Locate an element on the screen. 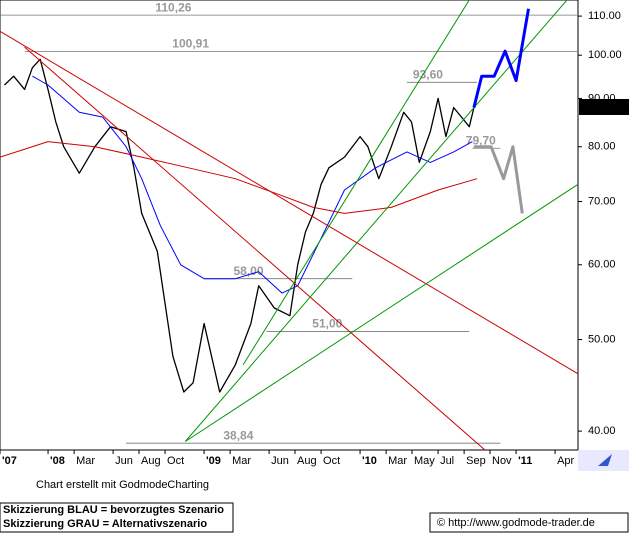 This screenshot has height=534, width=629. last-price-box is located at coordinates (604, 106).